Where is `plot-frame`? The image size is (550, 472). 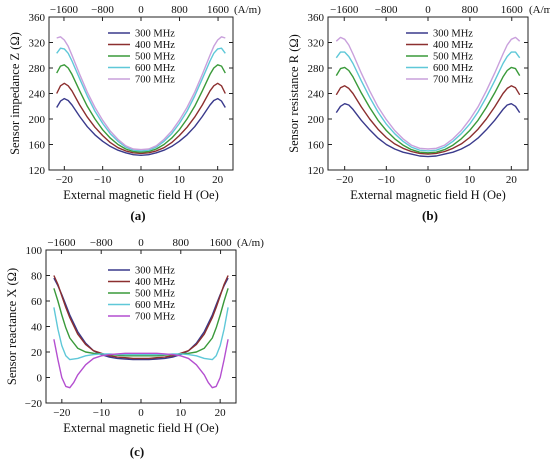 plot-frame is located at coordinates (428, 93).